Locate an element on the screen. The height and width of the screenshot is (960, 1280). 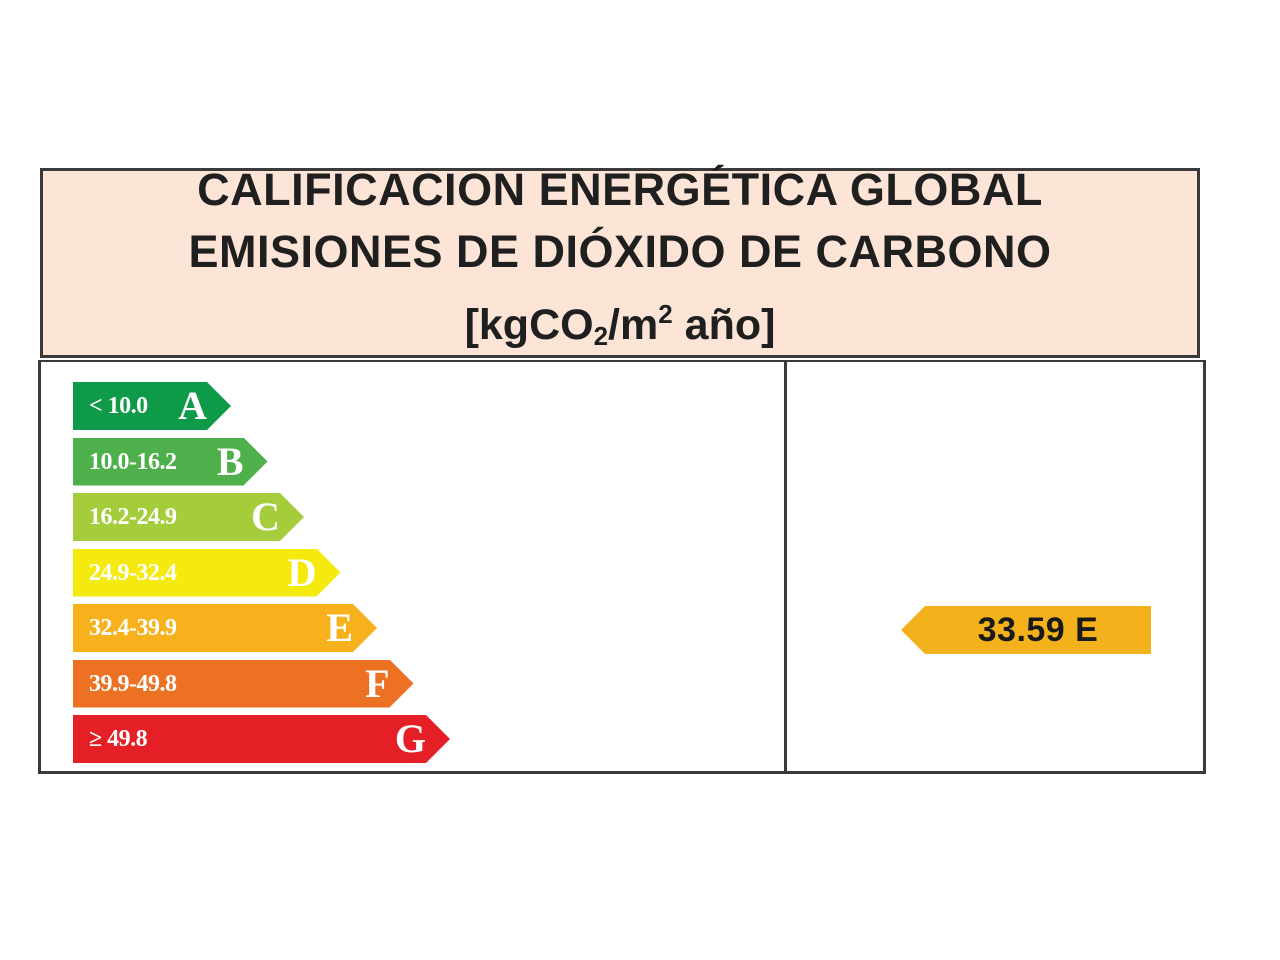
current-rating-arrow: 33.59 E is located at coordinates (1026, 630).